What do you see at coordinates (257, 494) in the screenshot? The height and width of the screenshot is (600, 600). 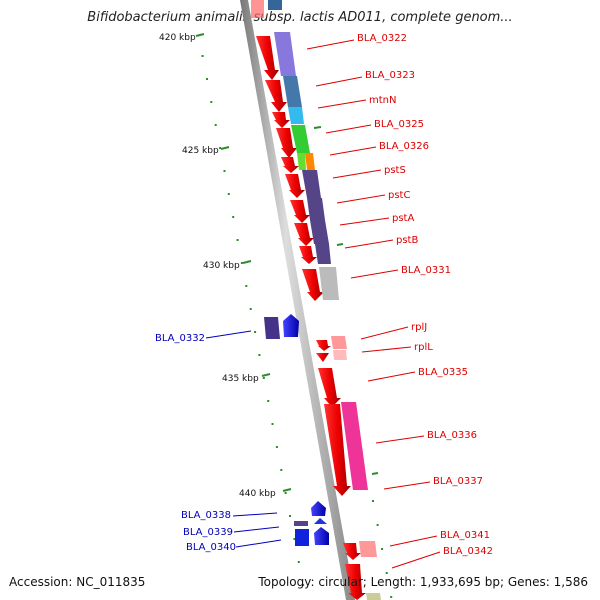 I see `kbp-tick-label: 440 kbp` at bounding box center [257, 494].